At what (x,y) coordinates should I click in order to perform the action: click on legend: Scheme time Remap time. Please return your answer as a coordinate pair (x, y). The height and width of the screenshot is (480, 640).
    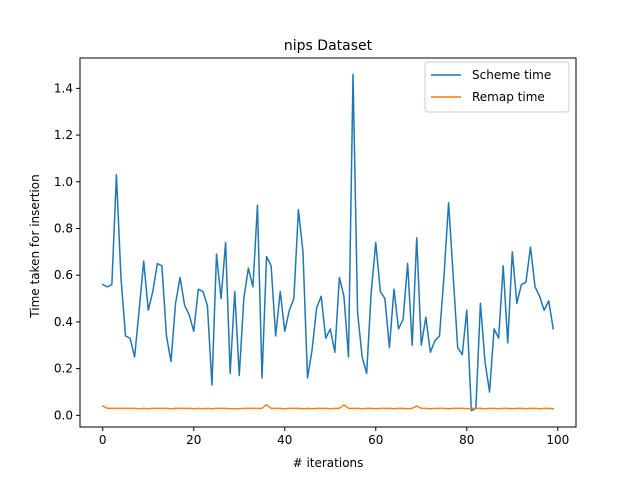
    Looking at the image, I should click on (497, 87).